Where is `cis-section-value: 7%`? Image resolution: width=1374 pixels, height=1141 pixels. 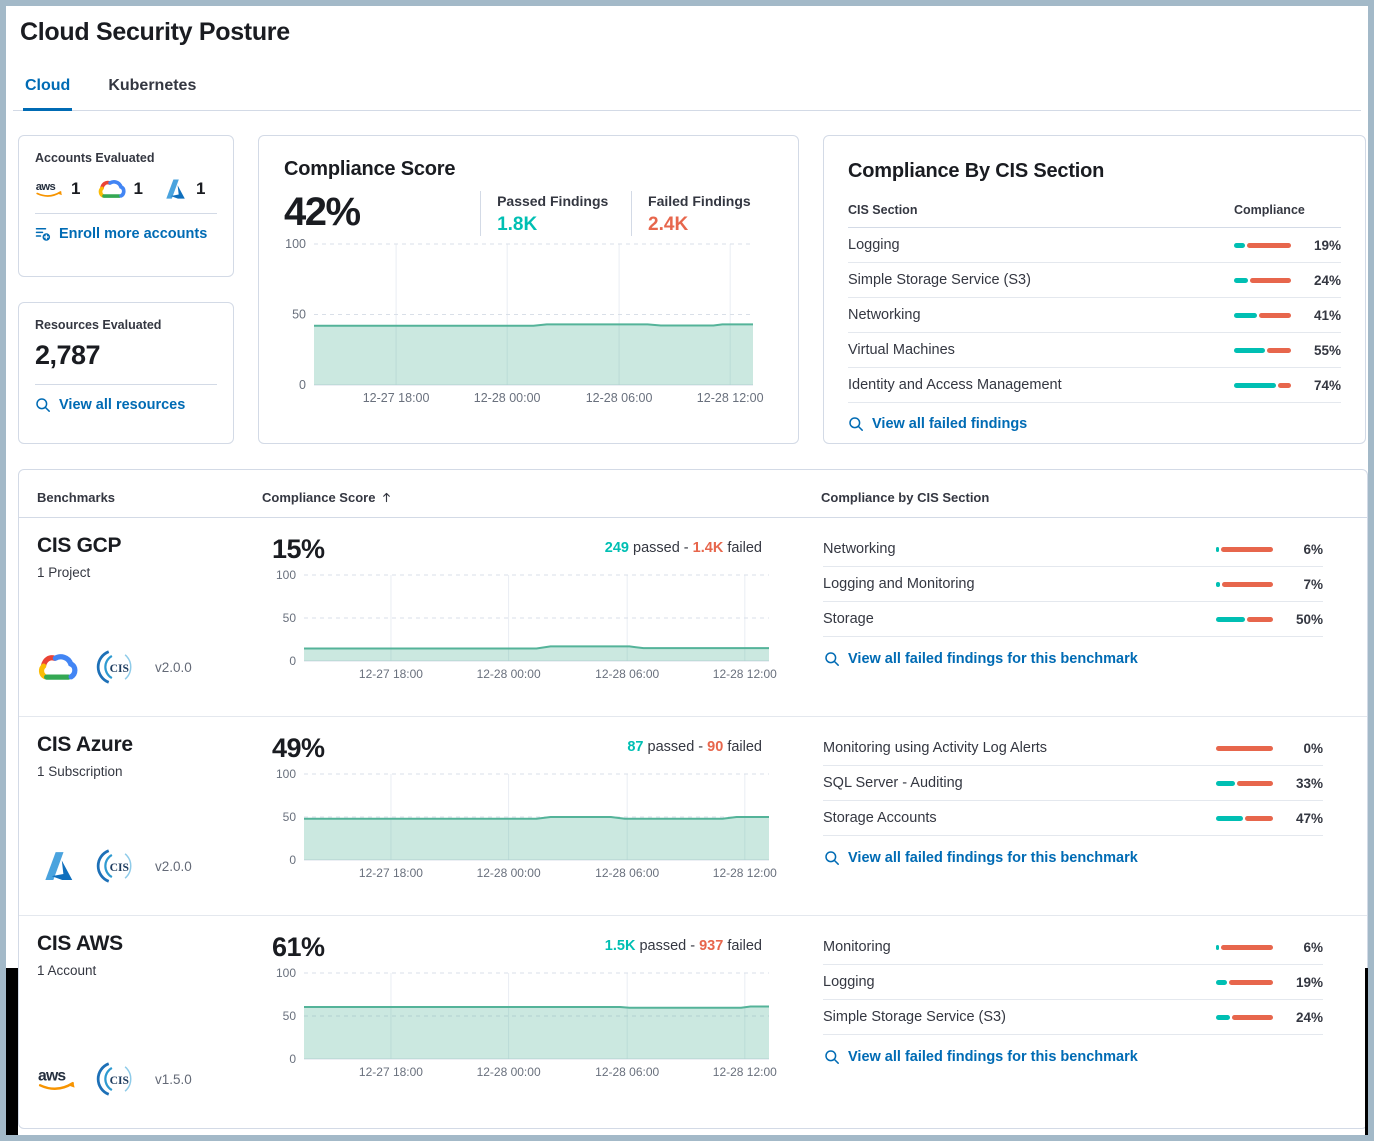 cis-section-value: 7% is located at coordinates (1313, 584).